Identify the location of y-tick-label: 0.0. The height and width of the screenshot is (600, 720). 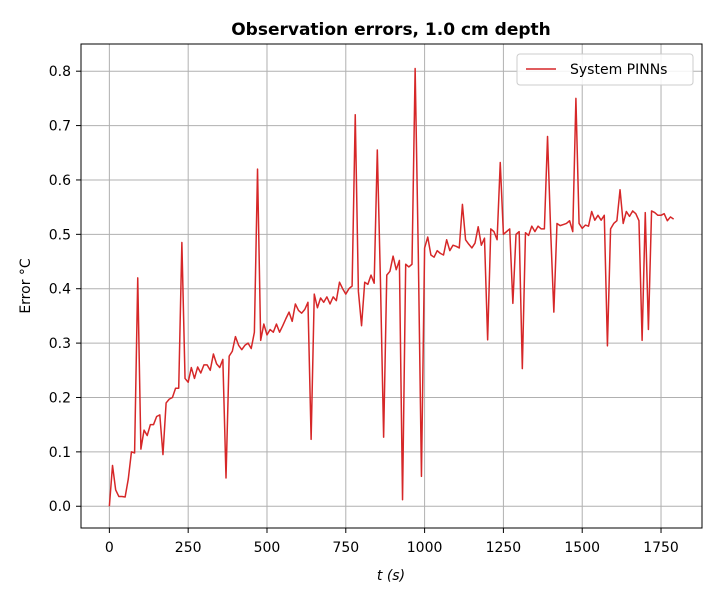
(60, 507).